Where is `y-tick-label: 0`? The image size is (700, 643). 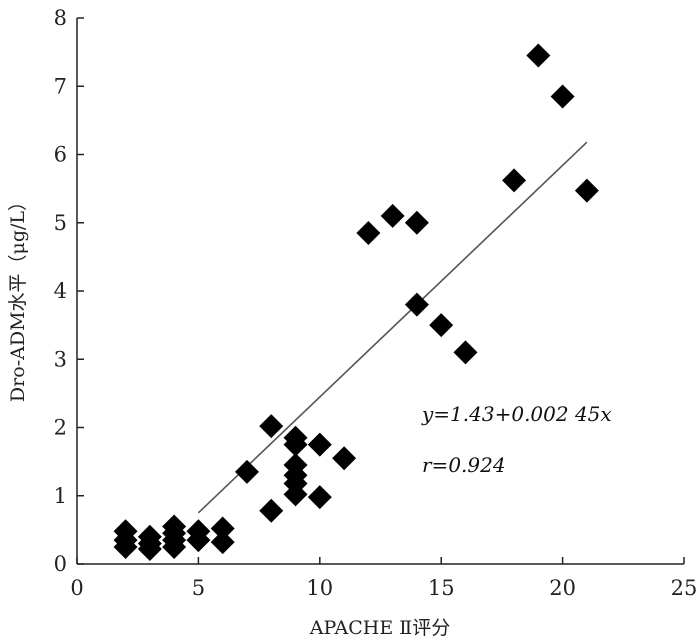 y-tick-label: 0 is located at coordinates (60, 564).